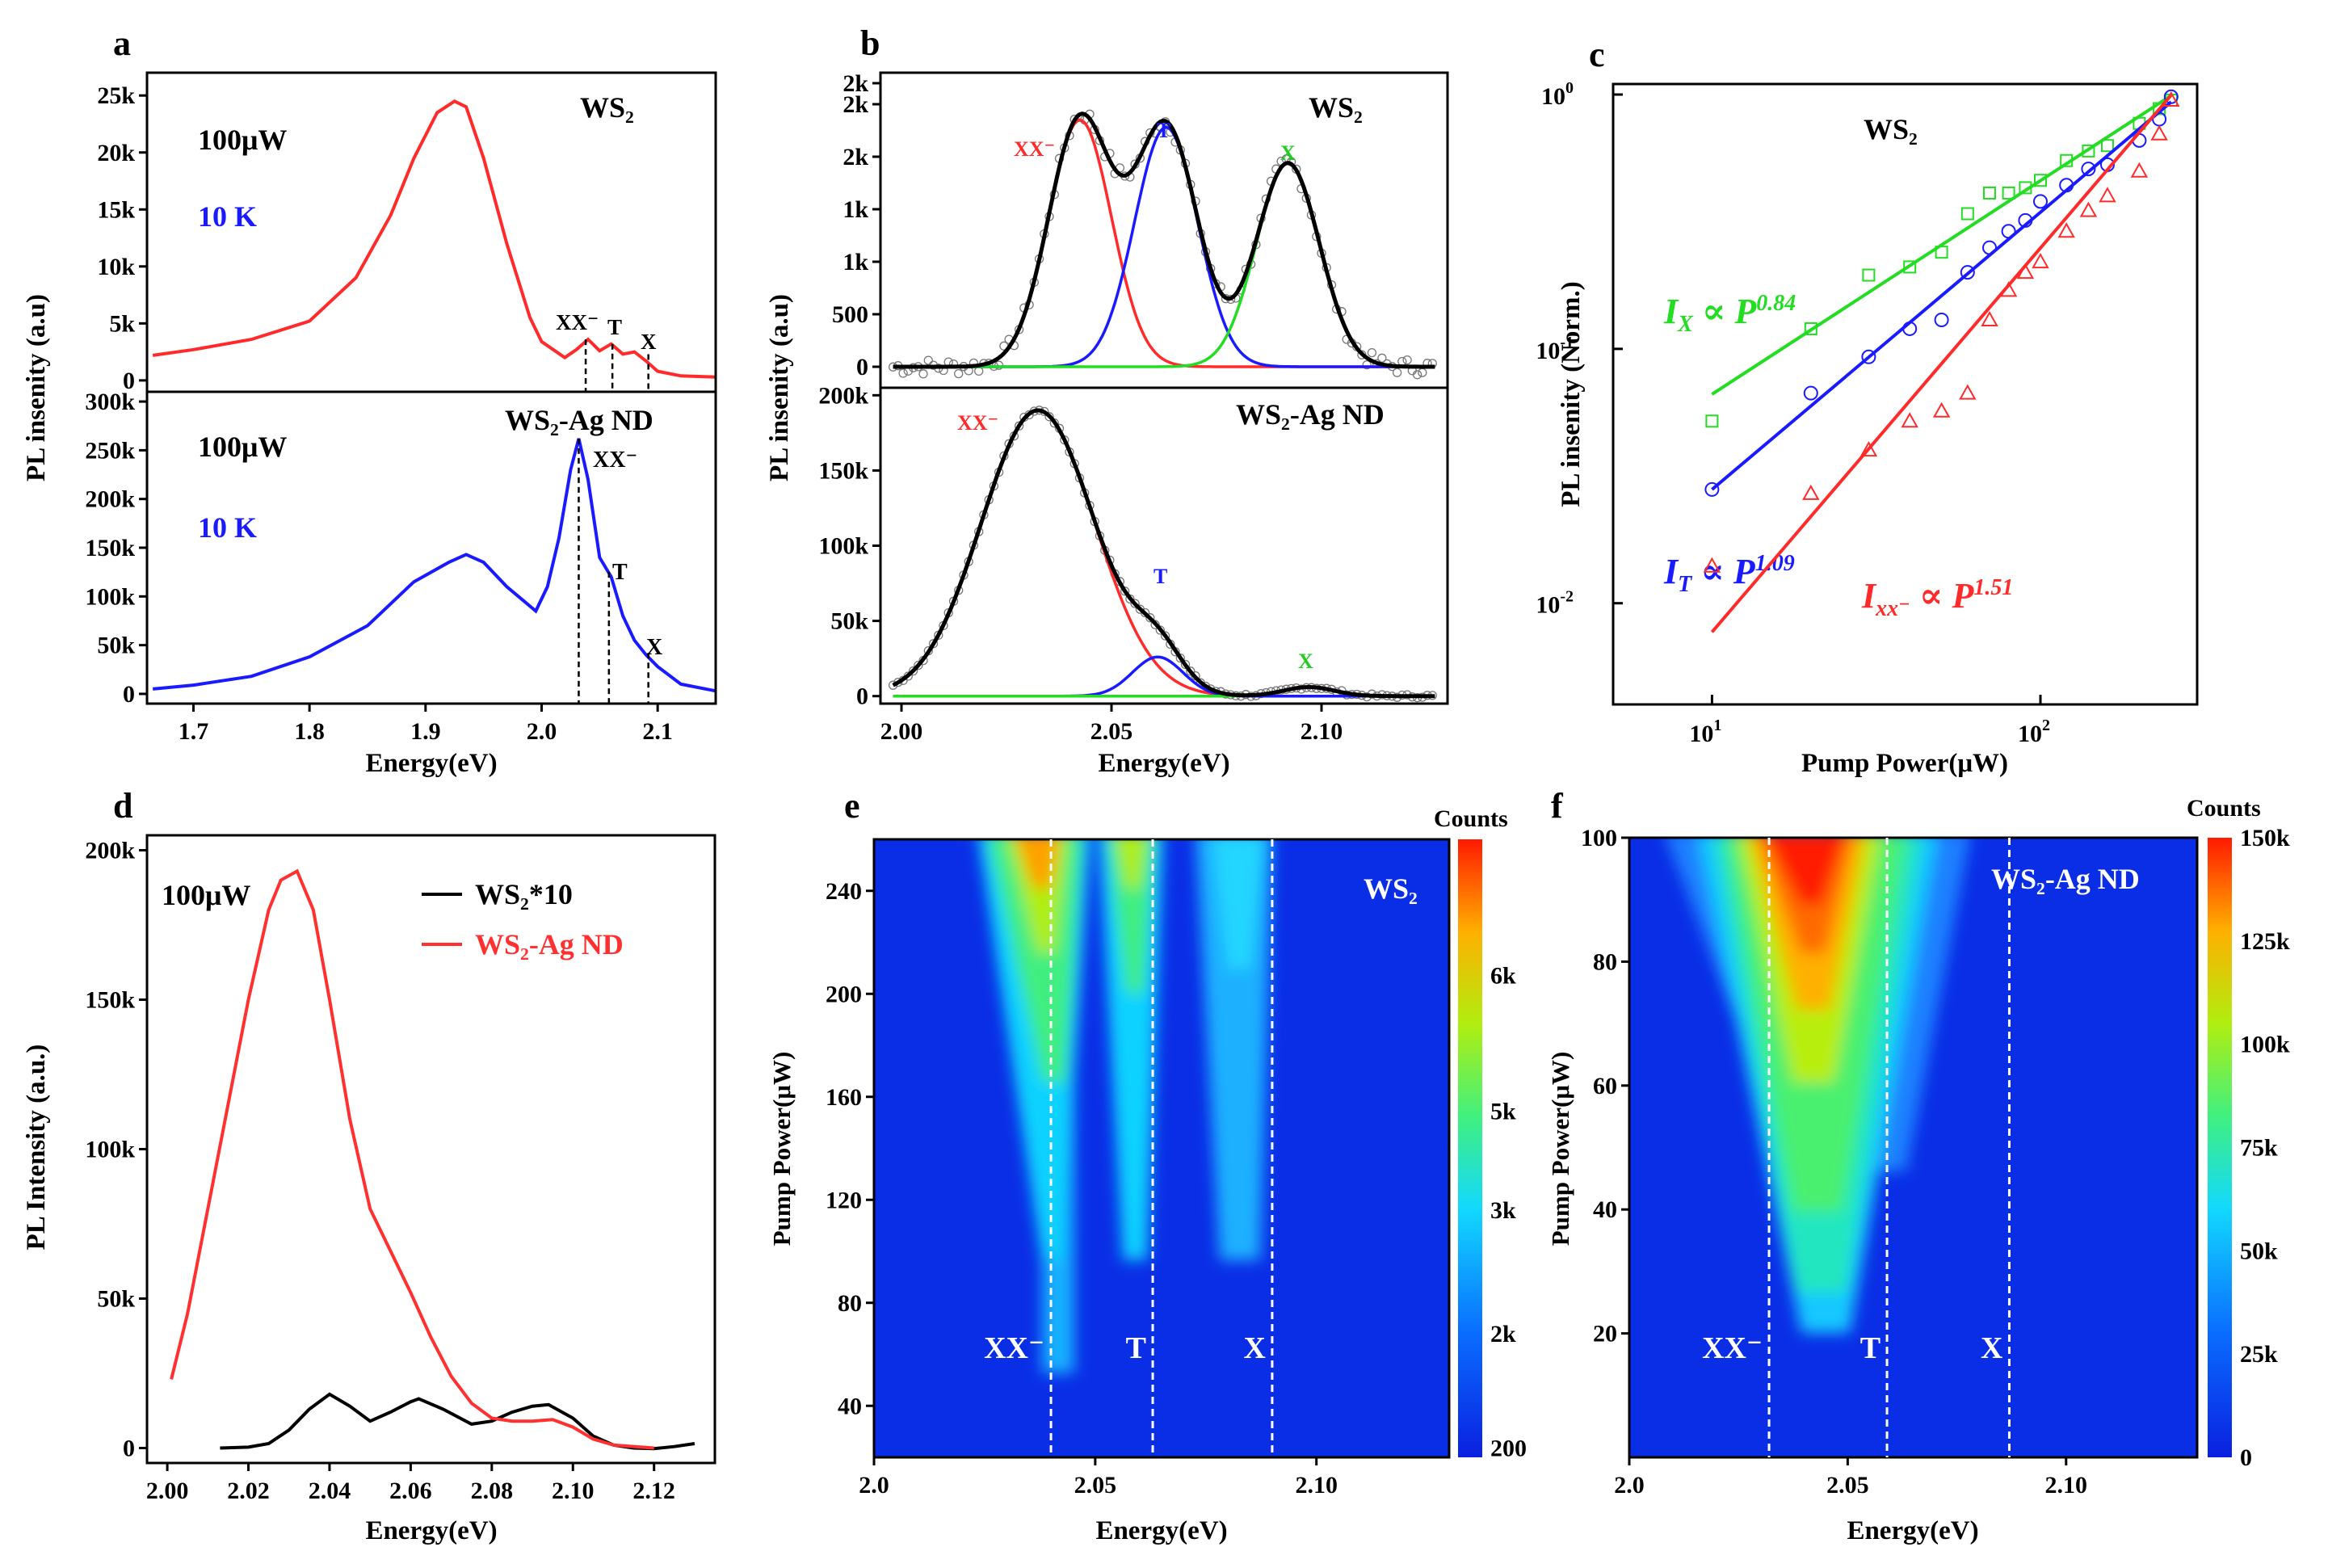  Describe the element at coordinates (194, 731) in the screenshot. I see `a-xtick-label: 1.7` at that location.